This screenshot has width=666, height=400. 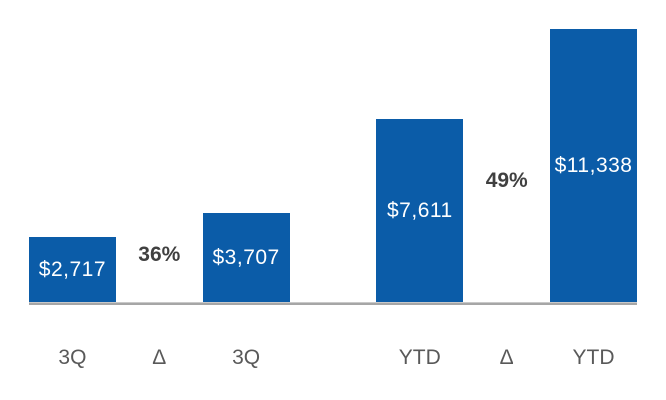 I want to click on category-label-delta-2: Δ, so click(x=506, y=358).